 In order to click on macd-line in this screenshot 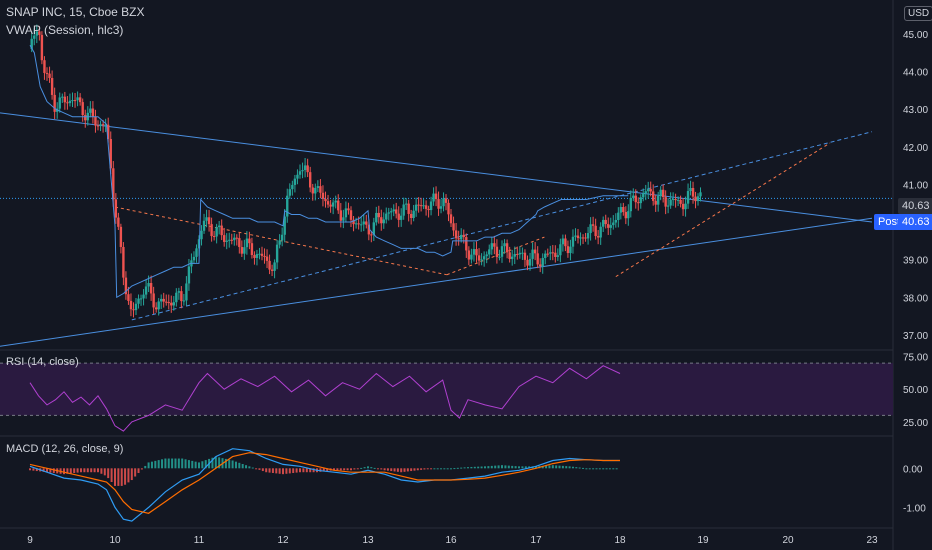, I will do `click(324, 485)`.